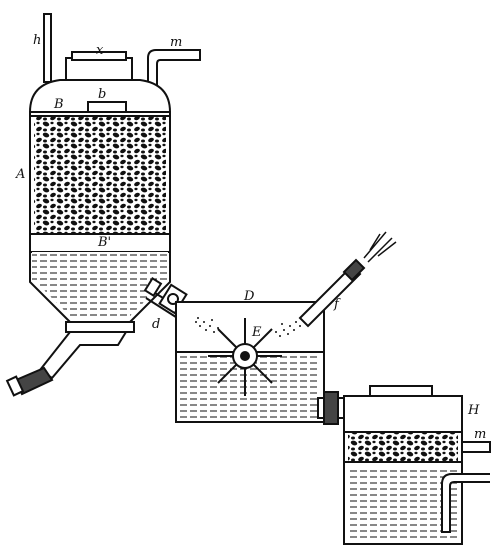 This screenshot has height=550, width=500. What do you see at coordinates (100, 267) in the screenshot?
I see `vessel-water` at bounding box center [100, 267].